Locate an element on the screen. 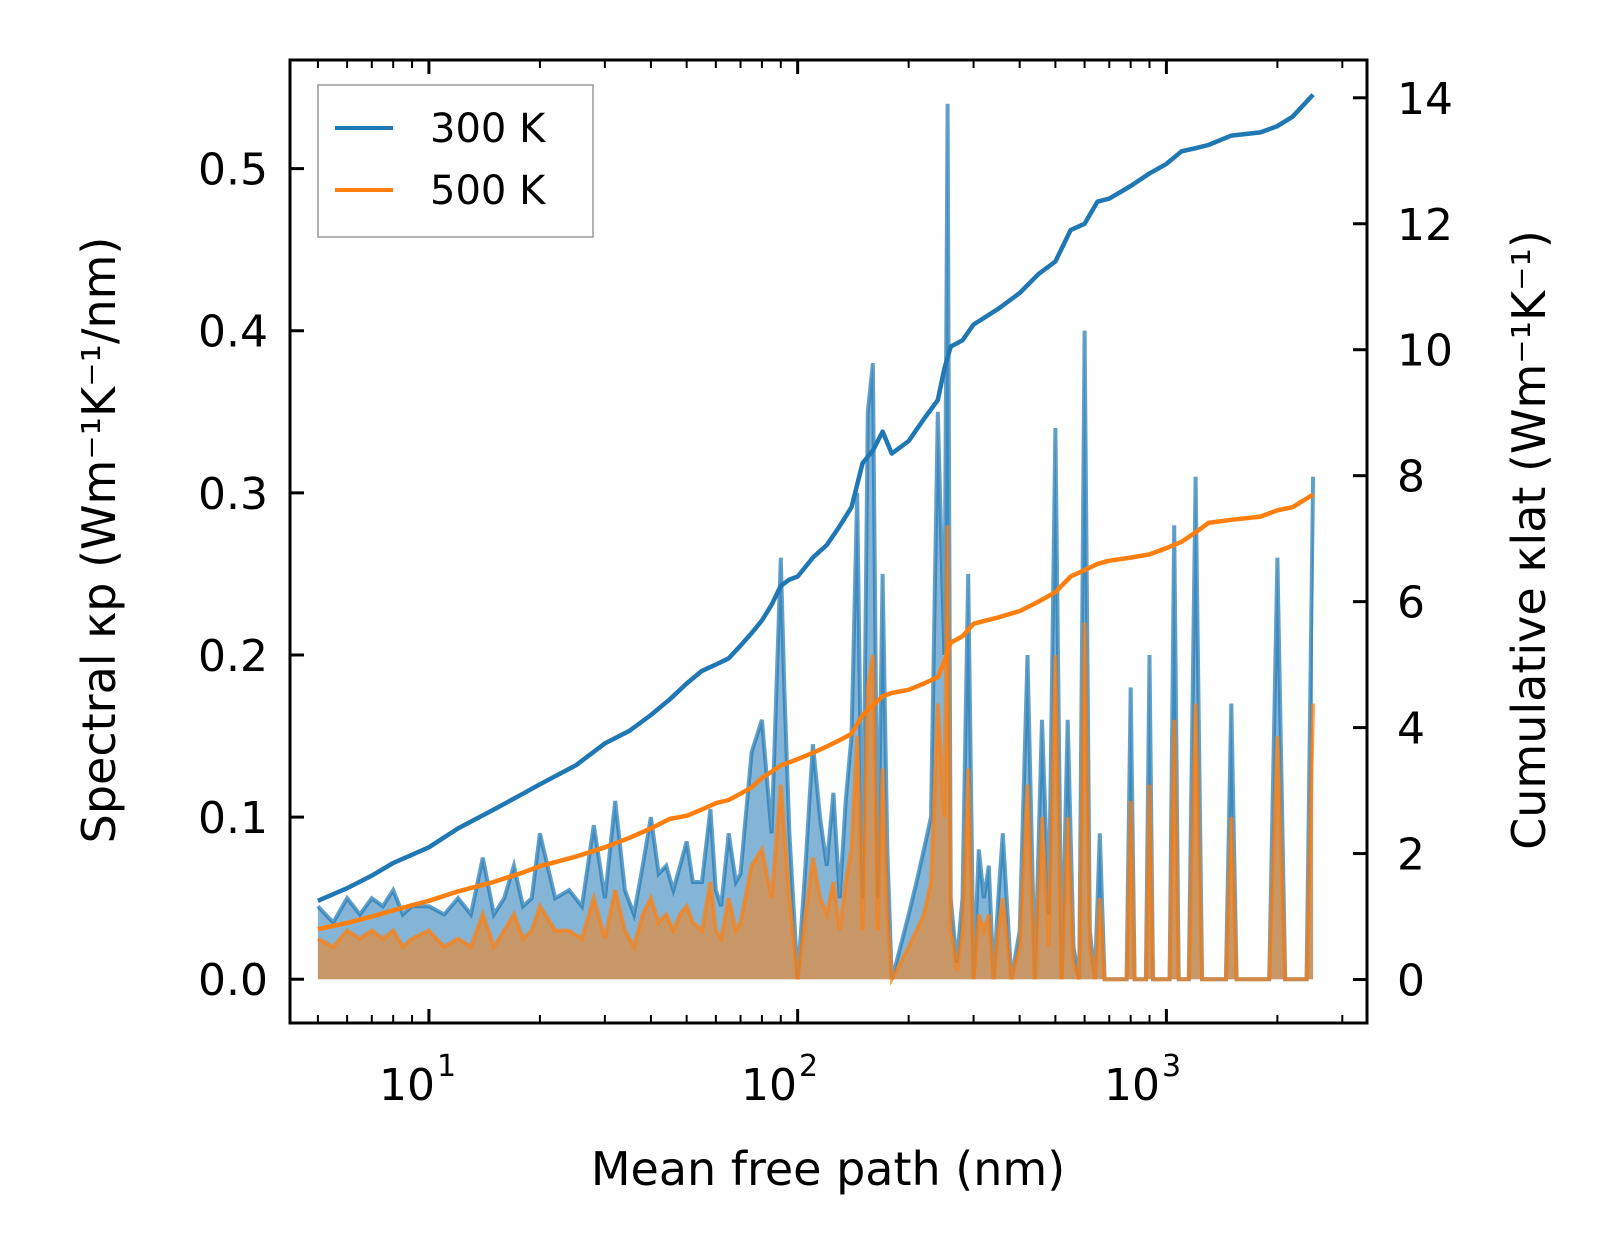 The image size is (1623, 1254). y-right-tick-label: 4 is located at coordinates (1411, 729).